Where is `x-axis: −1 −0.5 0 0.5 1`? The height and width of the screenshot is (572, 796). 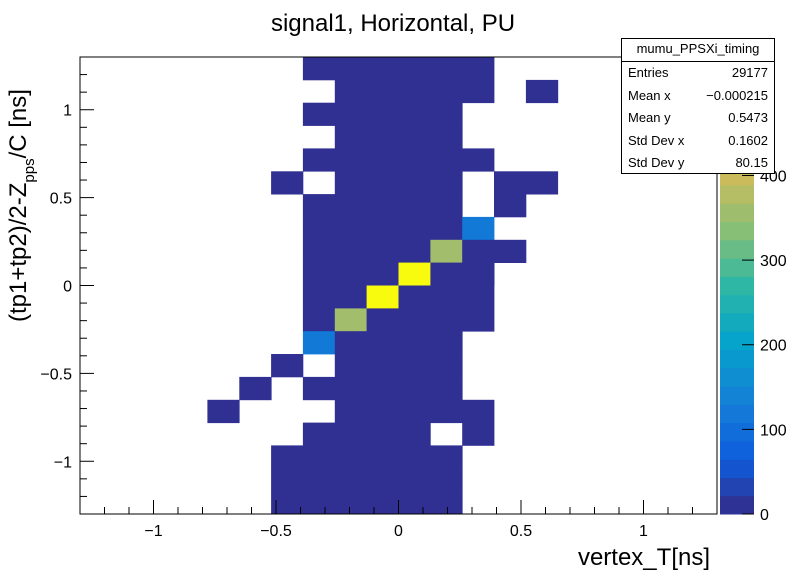 x-axis: −1 −0.5 0 0.5 1 is located at coordinates (398, 520).